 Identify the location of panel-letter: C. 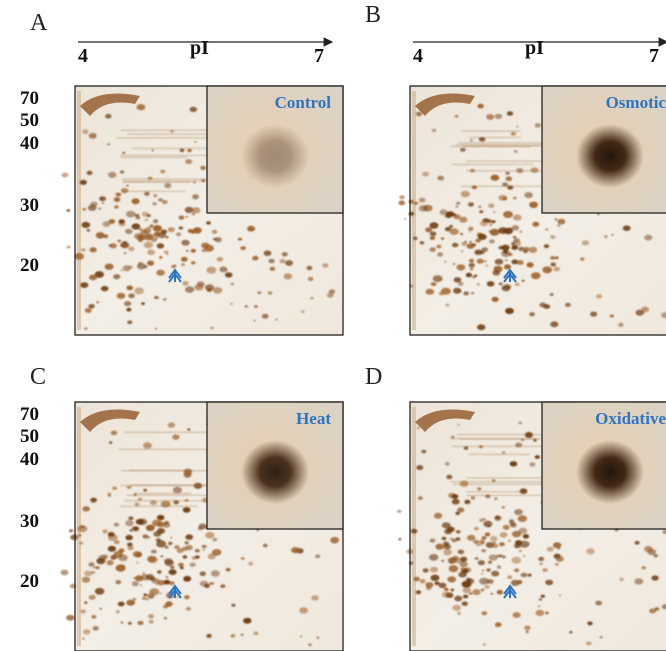
(38, 377).